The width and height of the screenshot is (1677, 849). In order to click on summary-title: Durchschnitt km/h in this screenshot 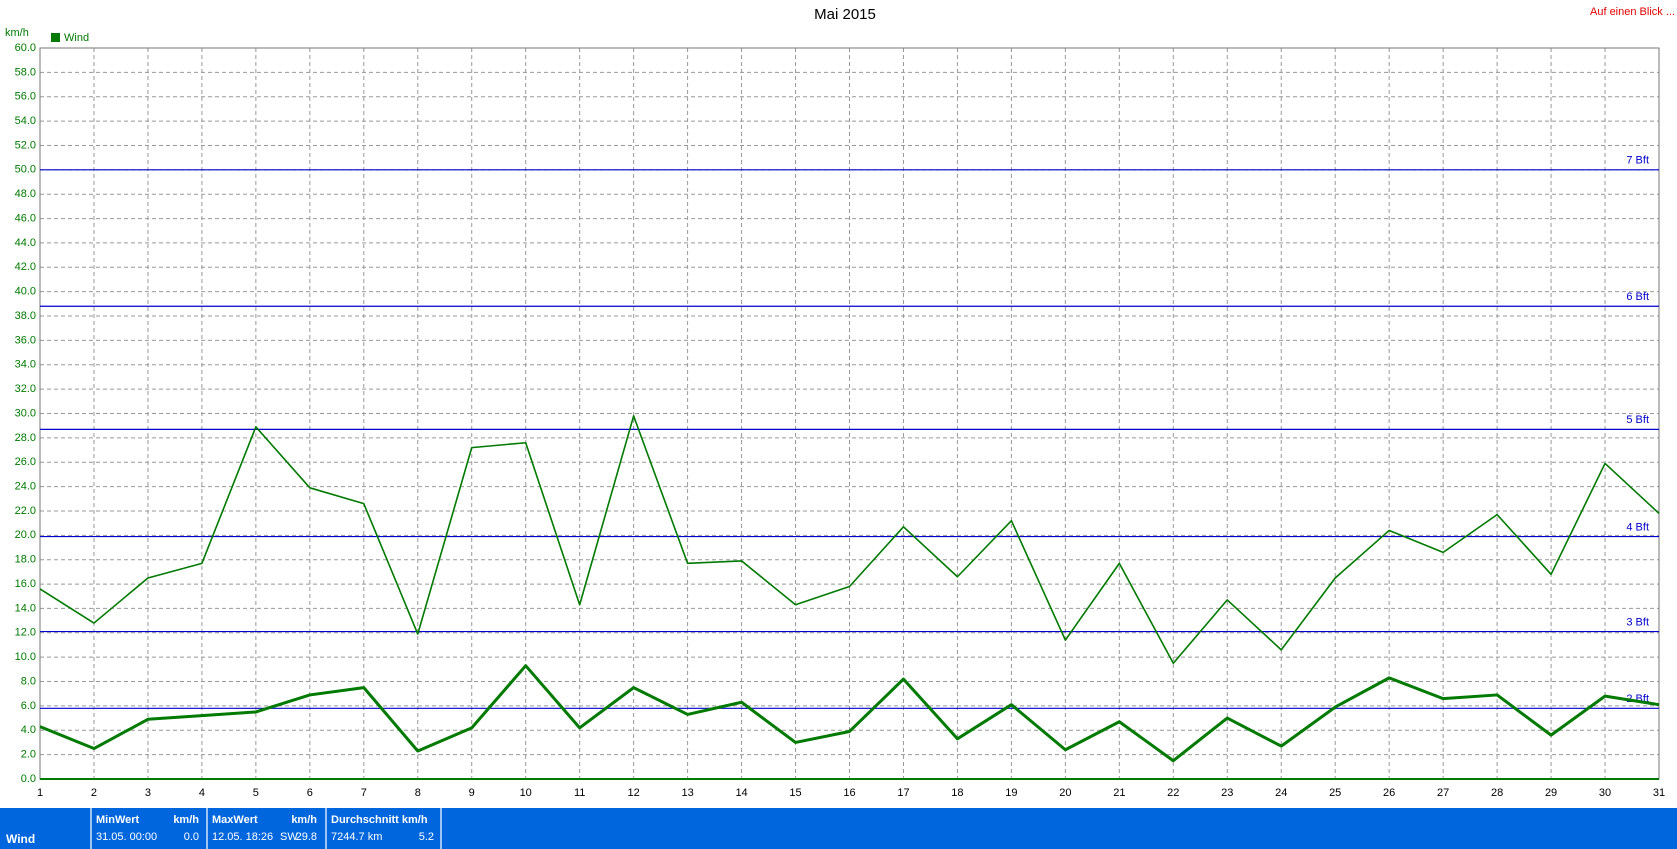, I will do `click(379, 820)`.